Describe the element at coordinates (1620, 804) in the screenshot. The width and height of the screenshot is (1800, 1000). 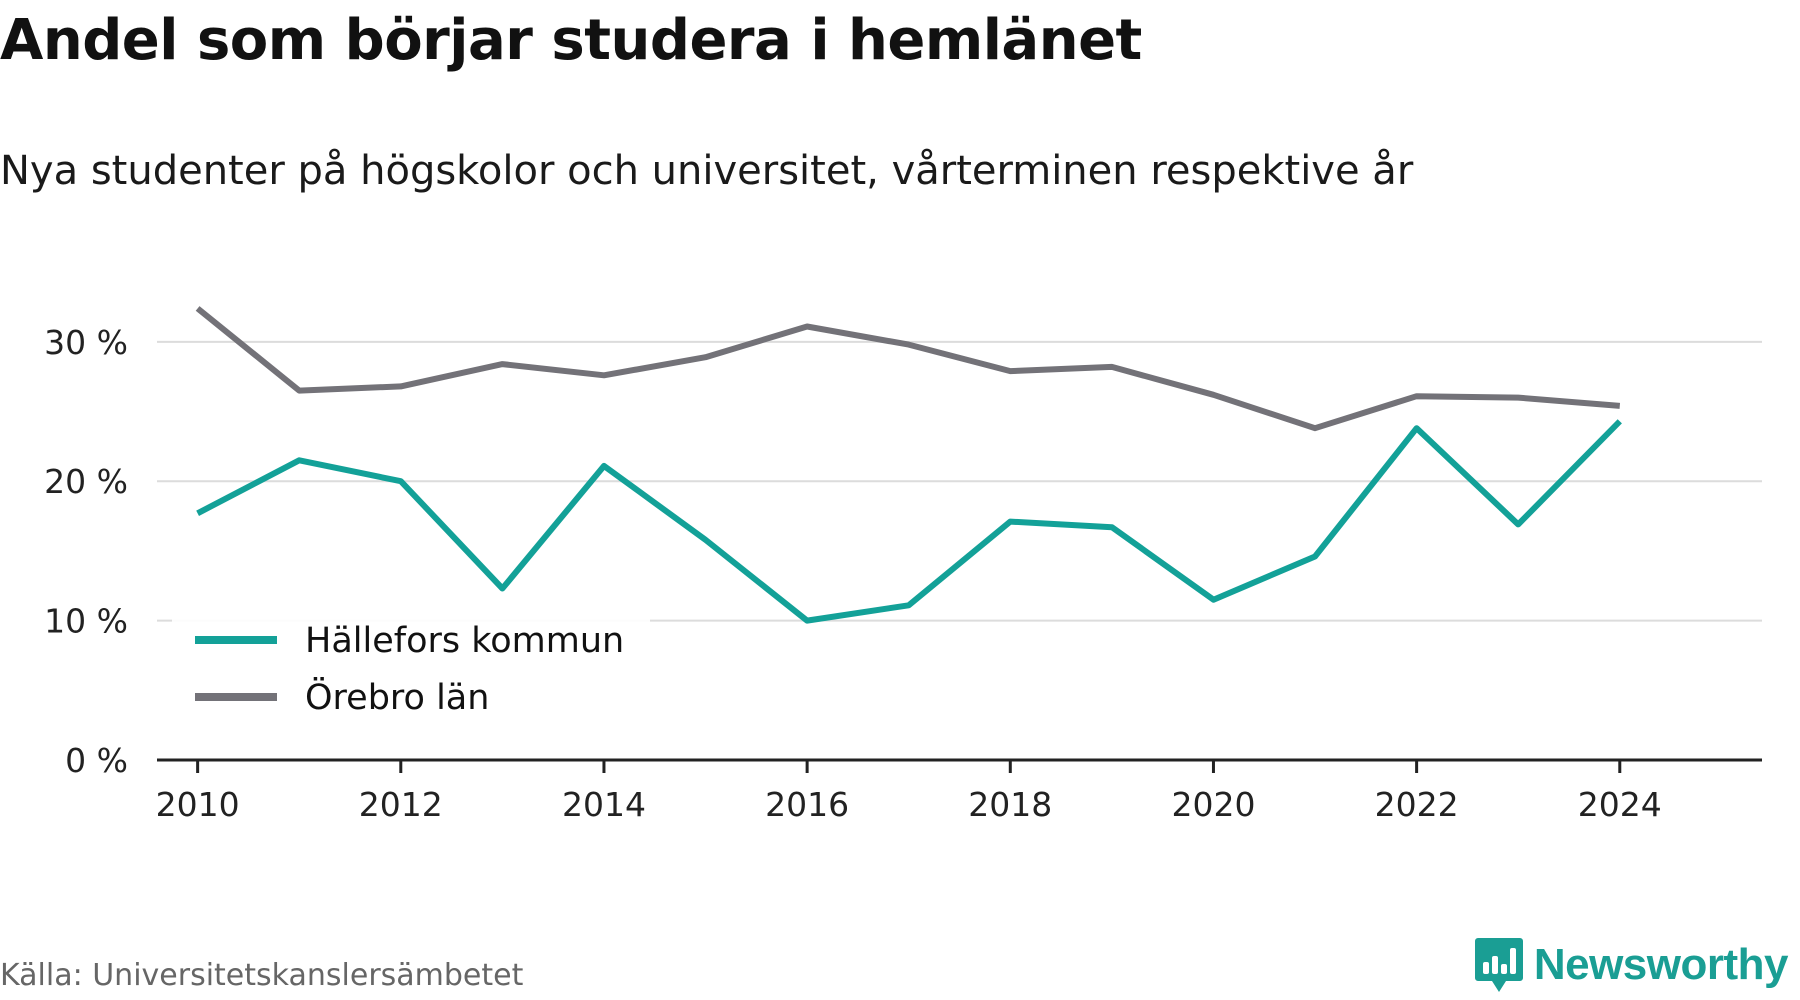
I see `x-tick-label: 2024` at that location.